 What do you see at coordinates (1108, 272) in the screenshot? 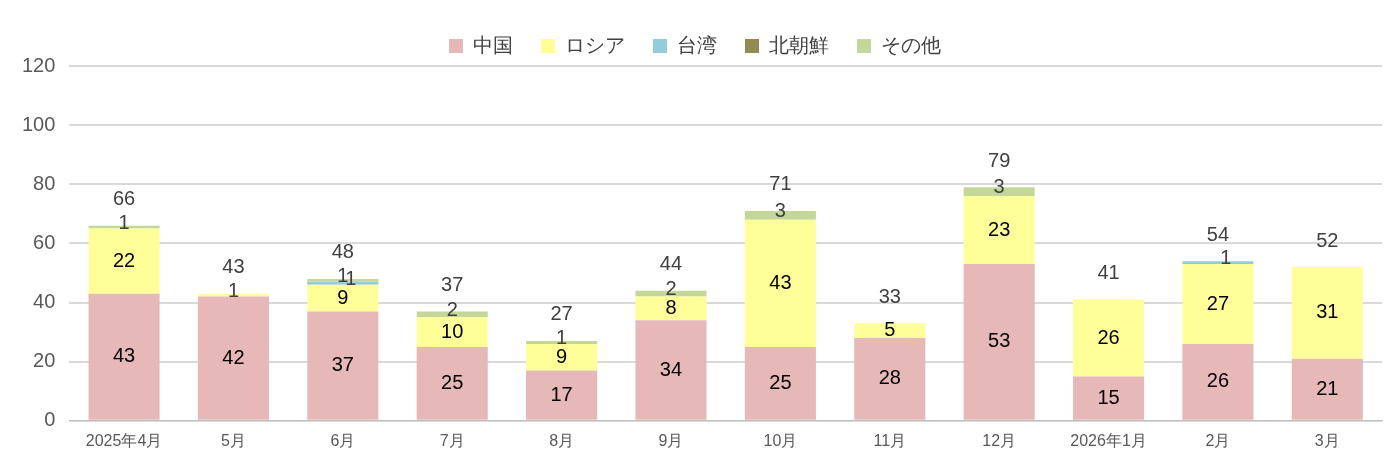
I see `total-label: 41` at bounding box center [1108, 272].